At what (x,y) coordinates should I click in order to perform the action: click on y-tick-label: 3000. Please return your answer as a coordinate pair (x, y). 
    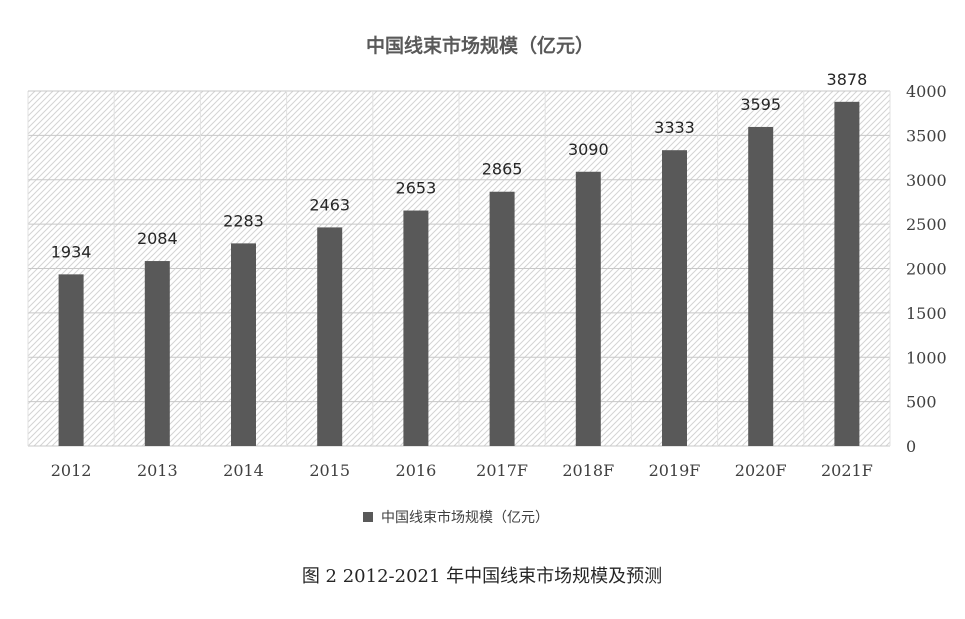
    Looking at the image, I should click on (926, 180).